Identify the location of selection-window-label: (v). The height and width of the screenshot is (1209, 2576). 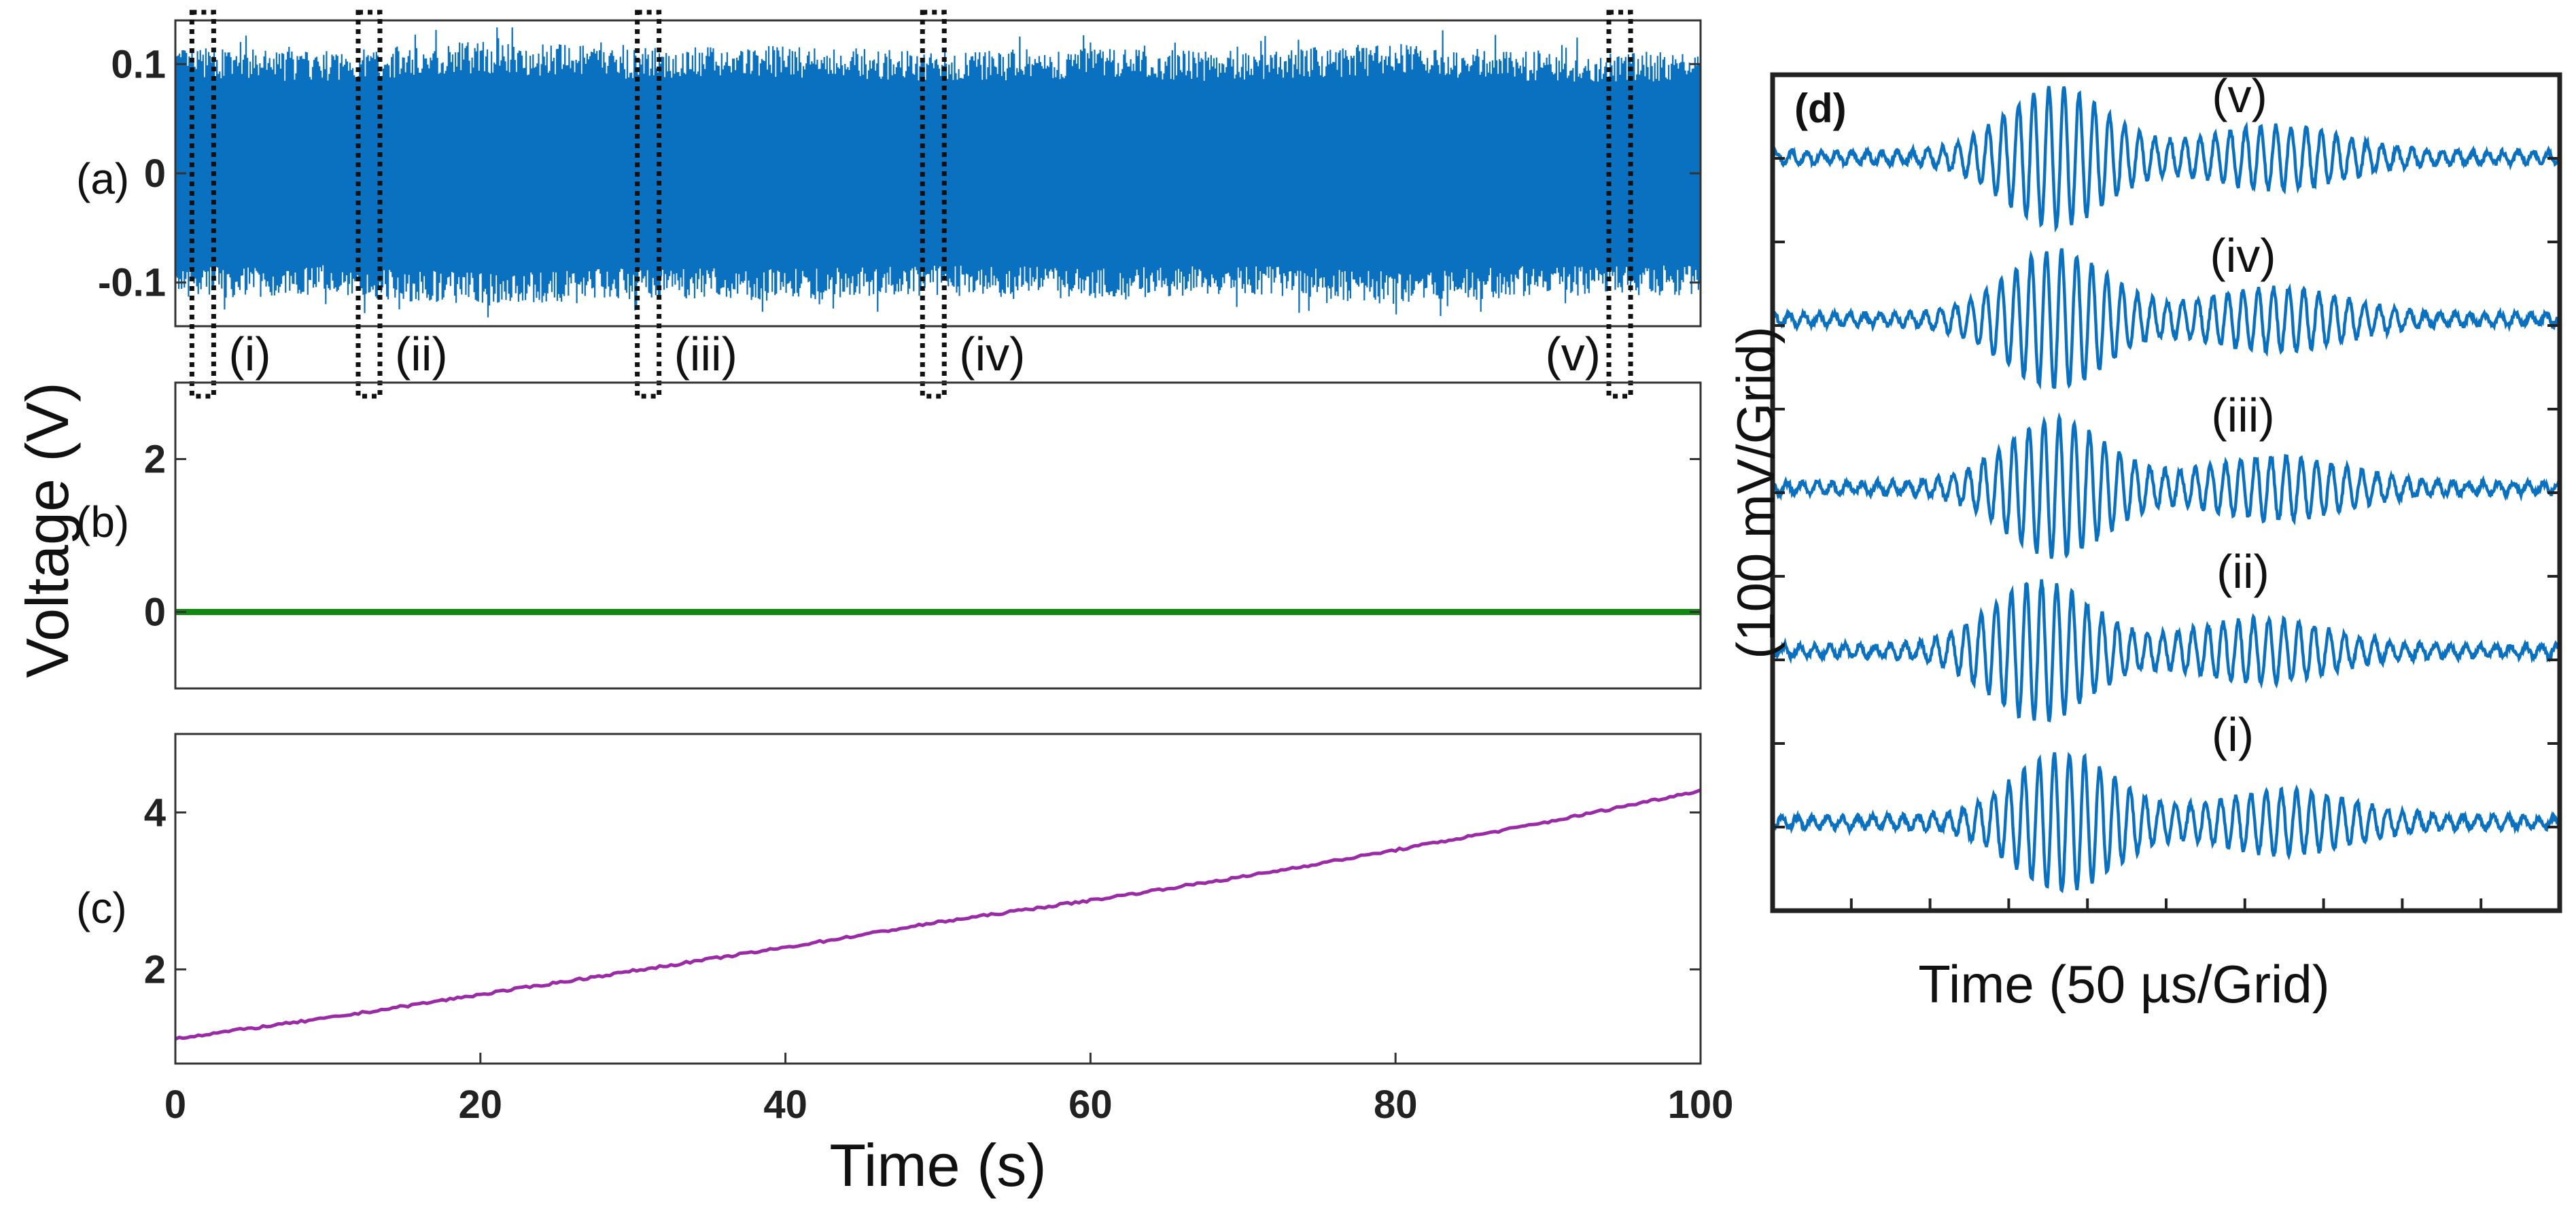
(1573, 354).